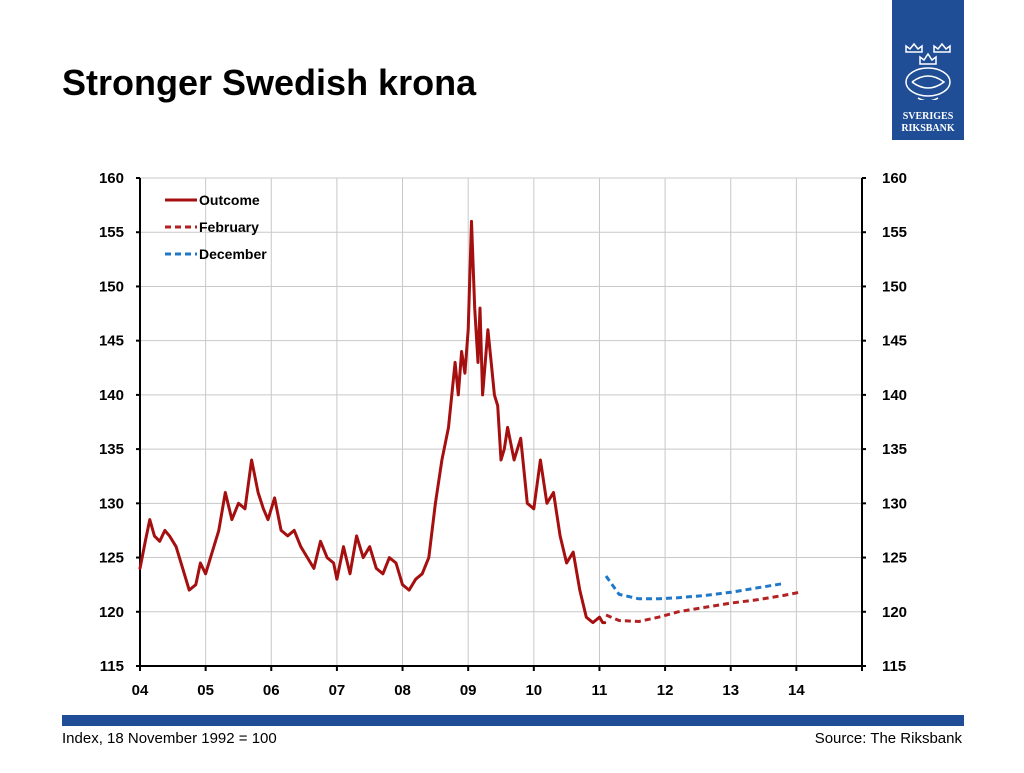 Image resolution: width=1024 pixels, height=773 pixels. Describe the element at coordinates (233, 254) in the screenshot. I see `legend-label-december: December` at that location.